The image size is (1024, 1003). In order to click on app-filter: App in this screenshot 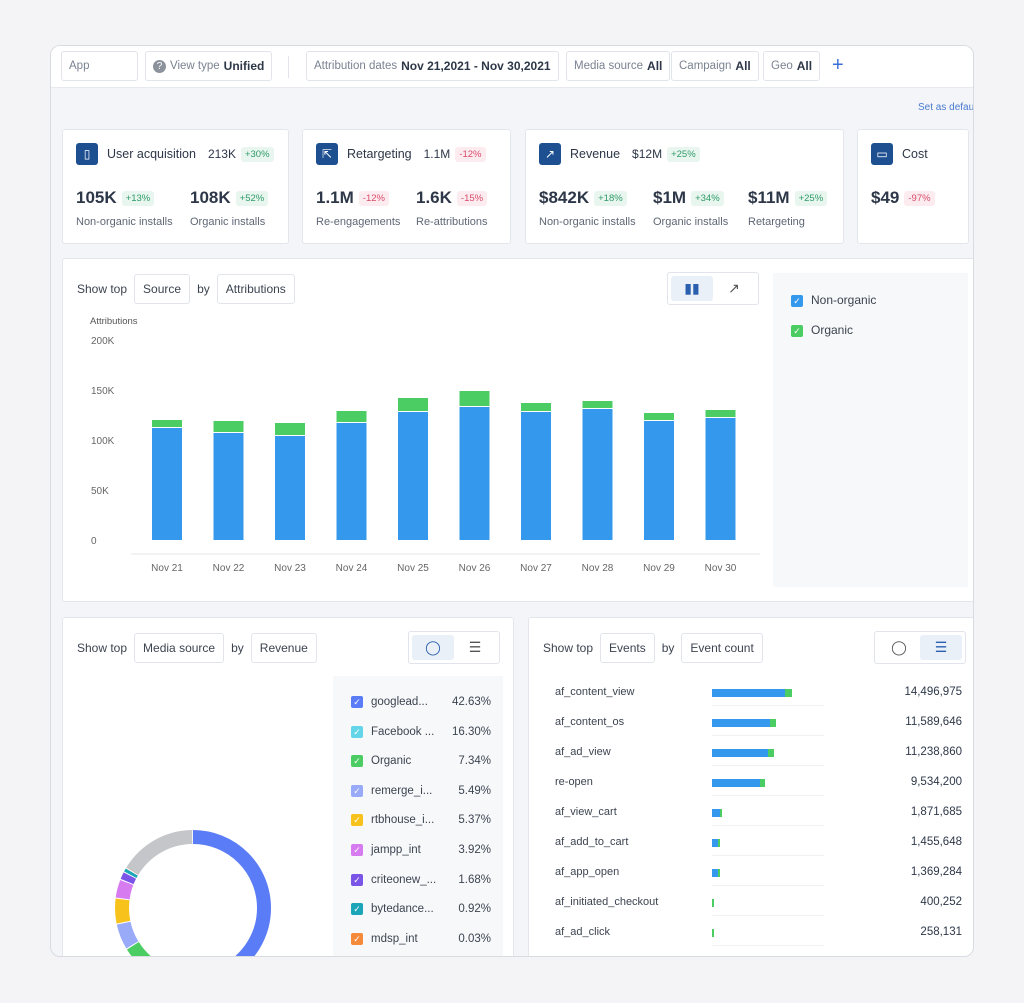, I will do `click(99, 66)`.